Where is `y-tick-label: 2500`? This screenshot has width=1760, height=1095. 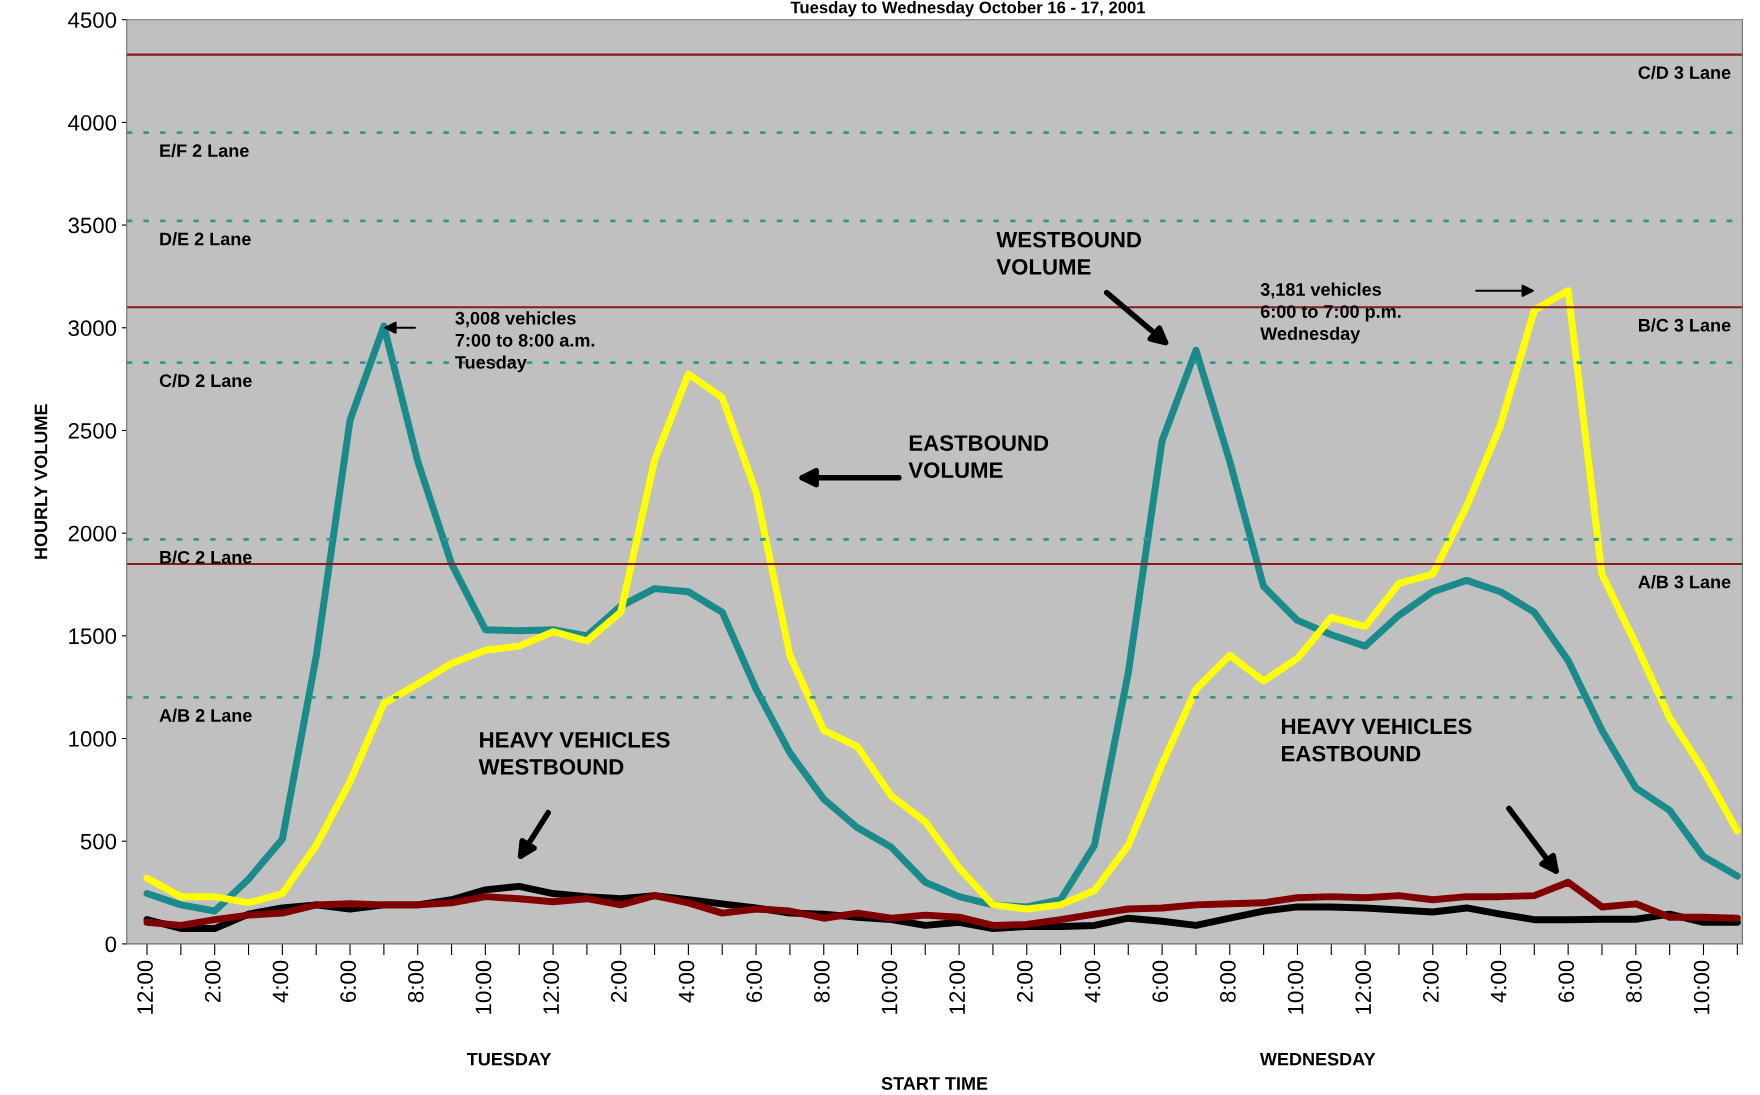
y-tick-label: 2500 is located at coordinates (92, 430).